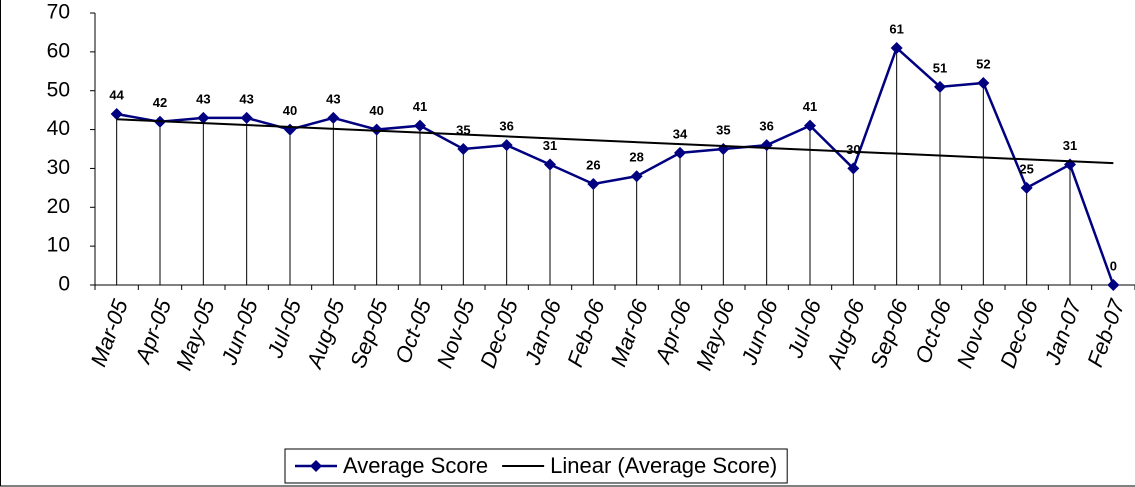 Image resolution: width=1135 pixels, height=487 pixels. What do you see at coordinates (413, 330) in the screenshot?
I see `x-tick-label: Oct-05` at bounding box center [413, 330].